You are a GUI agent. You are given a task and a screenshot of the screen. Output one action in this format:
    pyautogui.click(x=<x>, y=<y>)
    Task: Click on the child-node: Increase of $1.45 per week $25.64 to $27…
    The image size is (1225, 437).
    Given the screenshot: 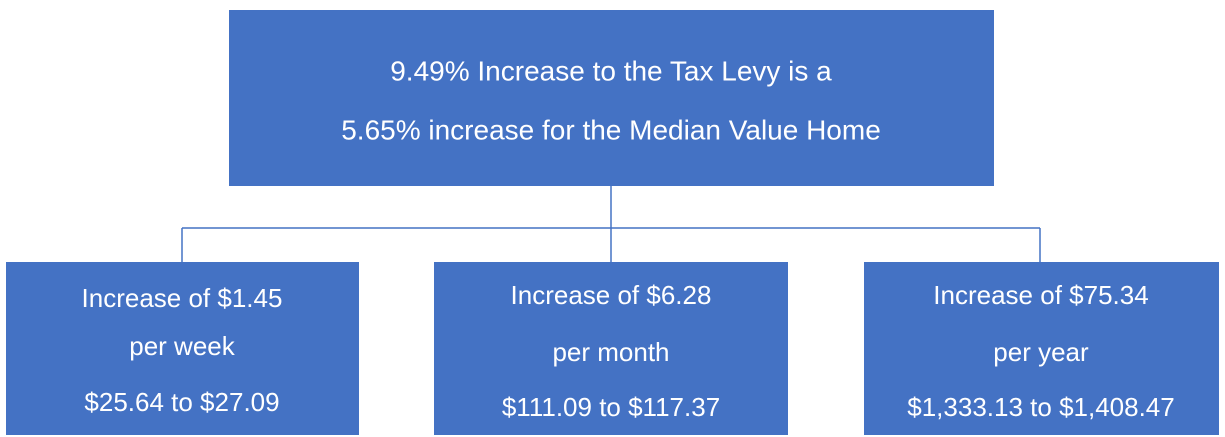 What is the action you would take?
    pyautogui.click(x=182, y=348)
    